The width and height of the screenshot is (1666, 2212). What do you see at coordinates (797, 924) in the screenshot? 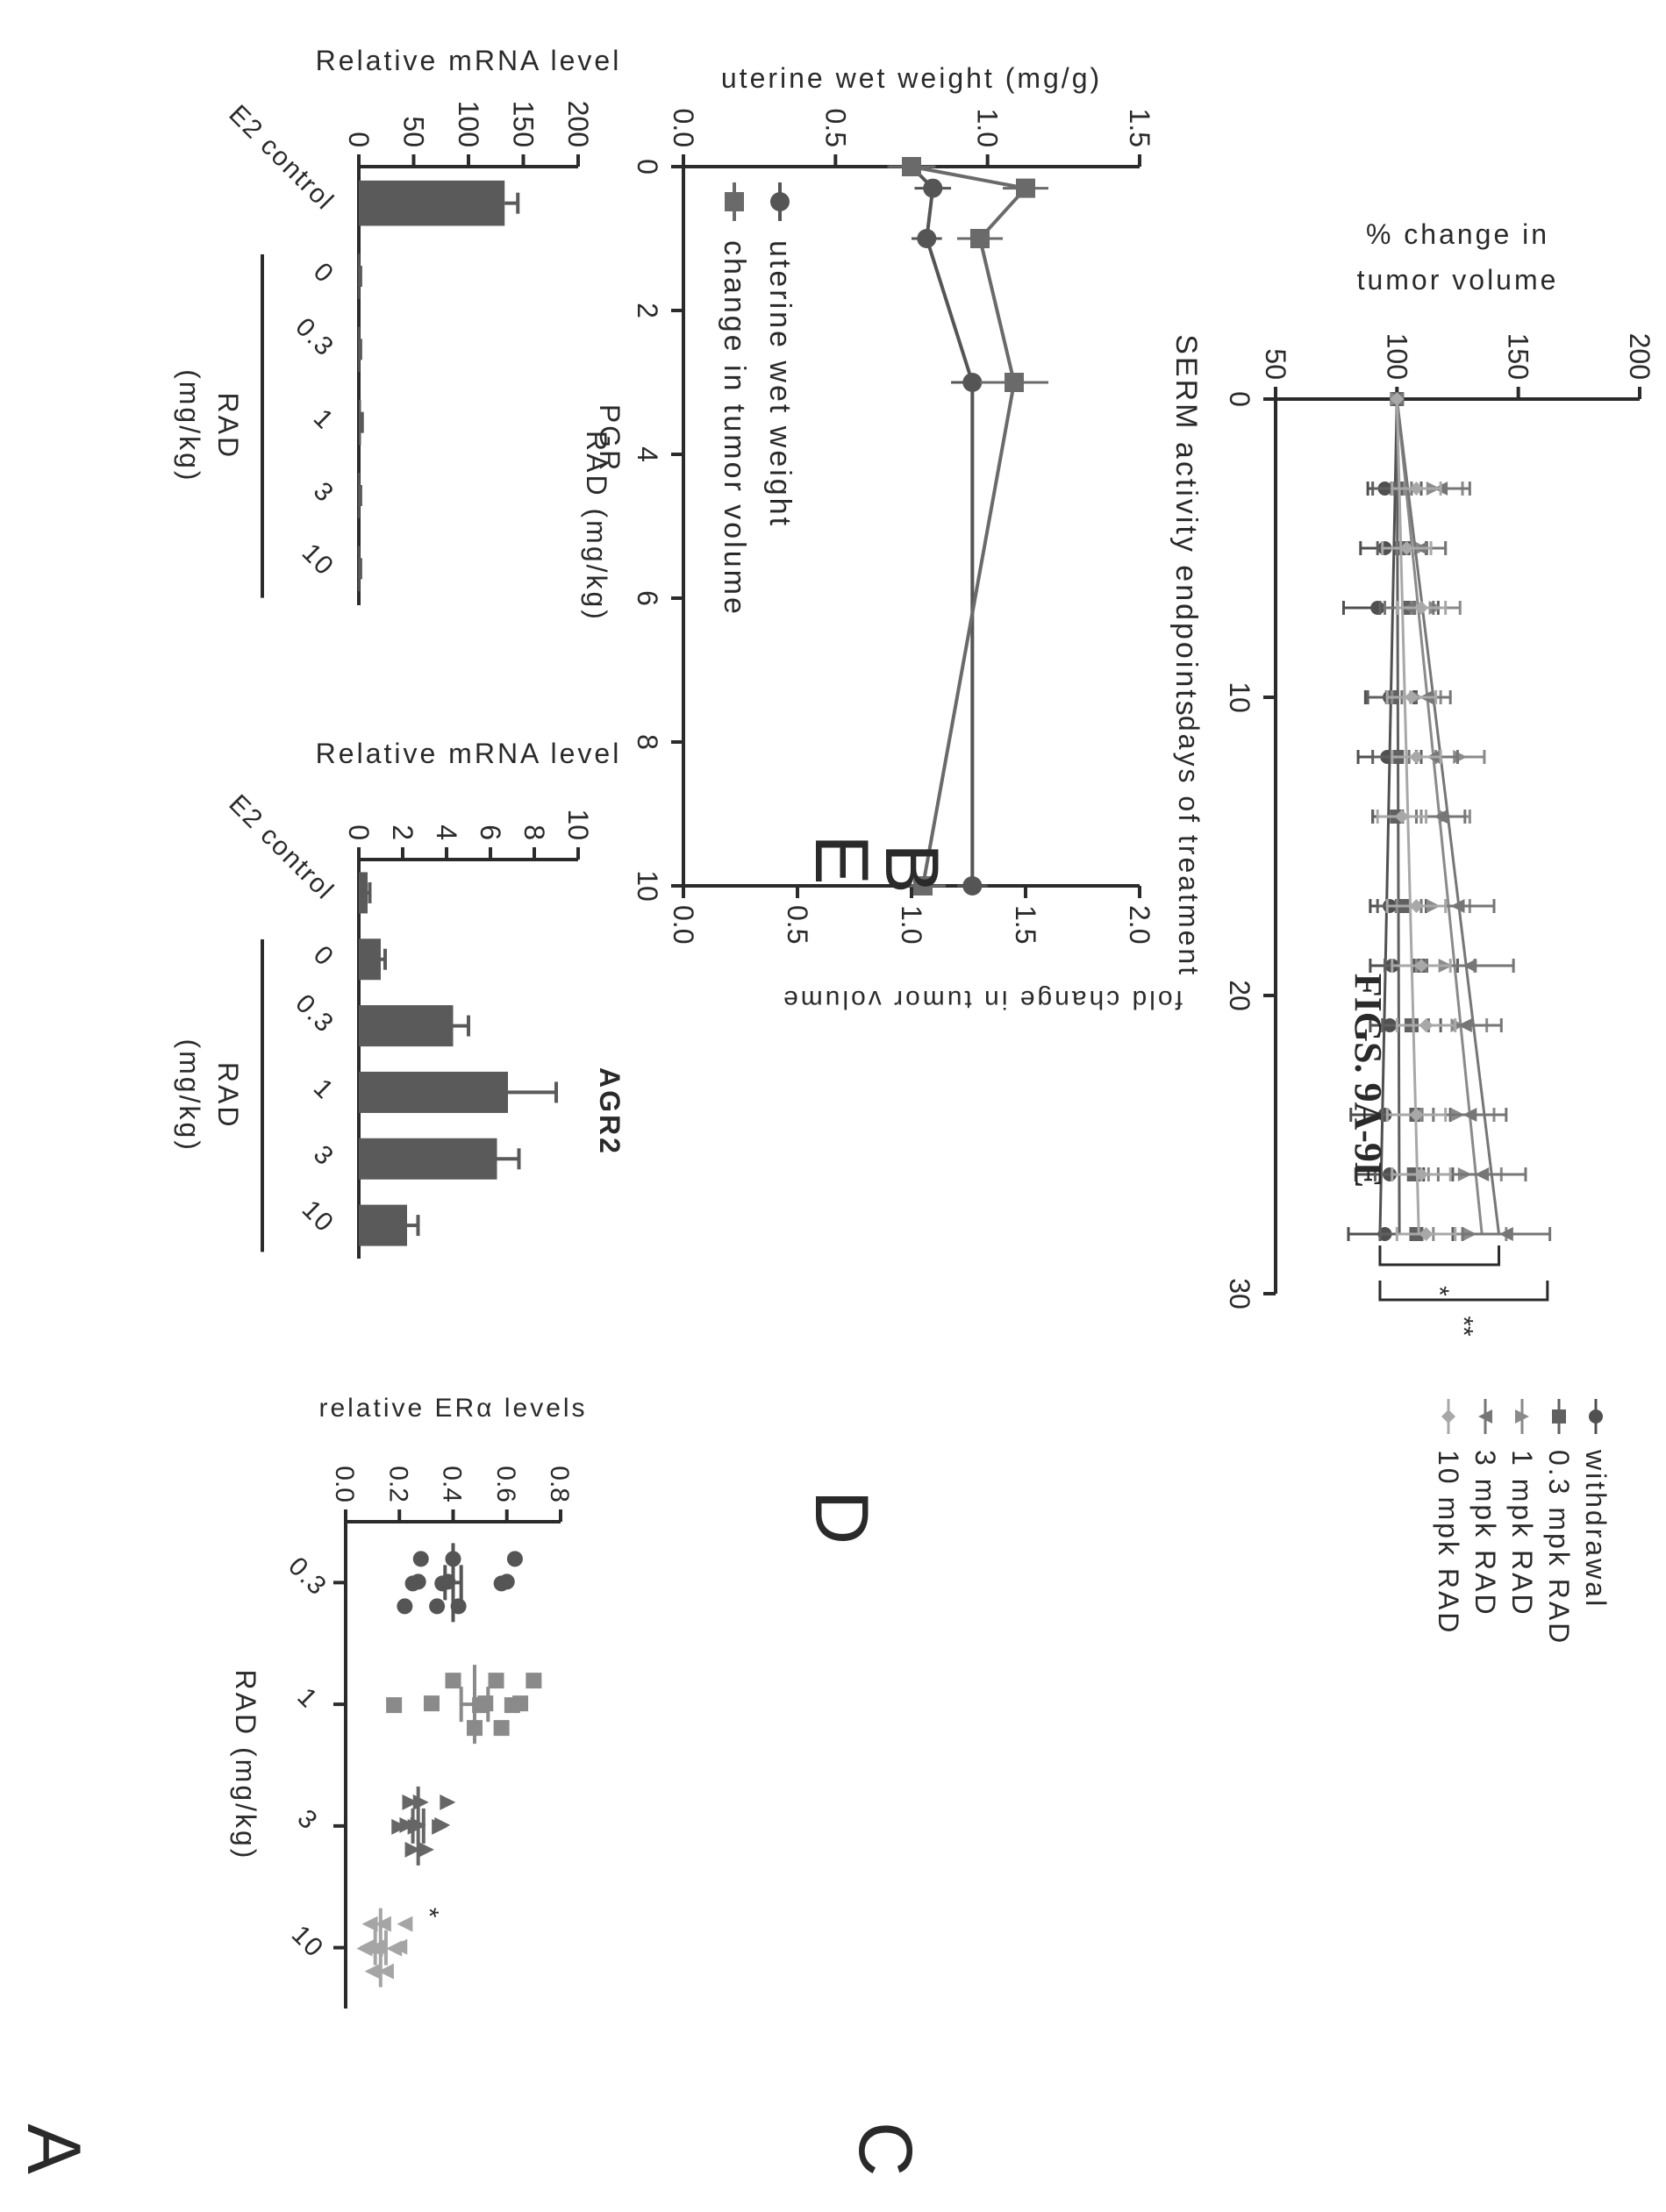
I see `y2-tick-label: 0.5` at bounding box center [797, 924].